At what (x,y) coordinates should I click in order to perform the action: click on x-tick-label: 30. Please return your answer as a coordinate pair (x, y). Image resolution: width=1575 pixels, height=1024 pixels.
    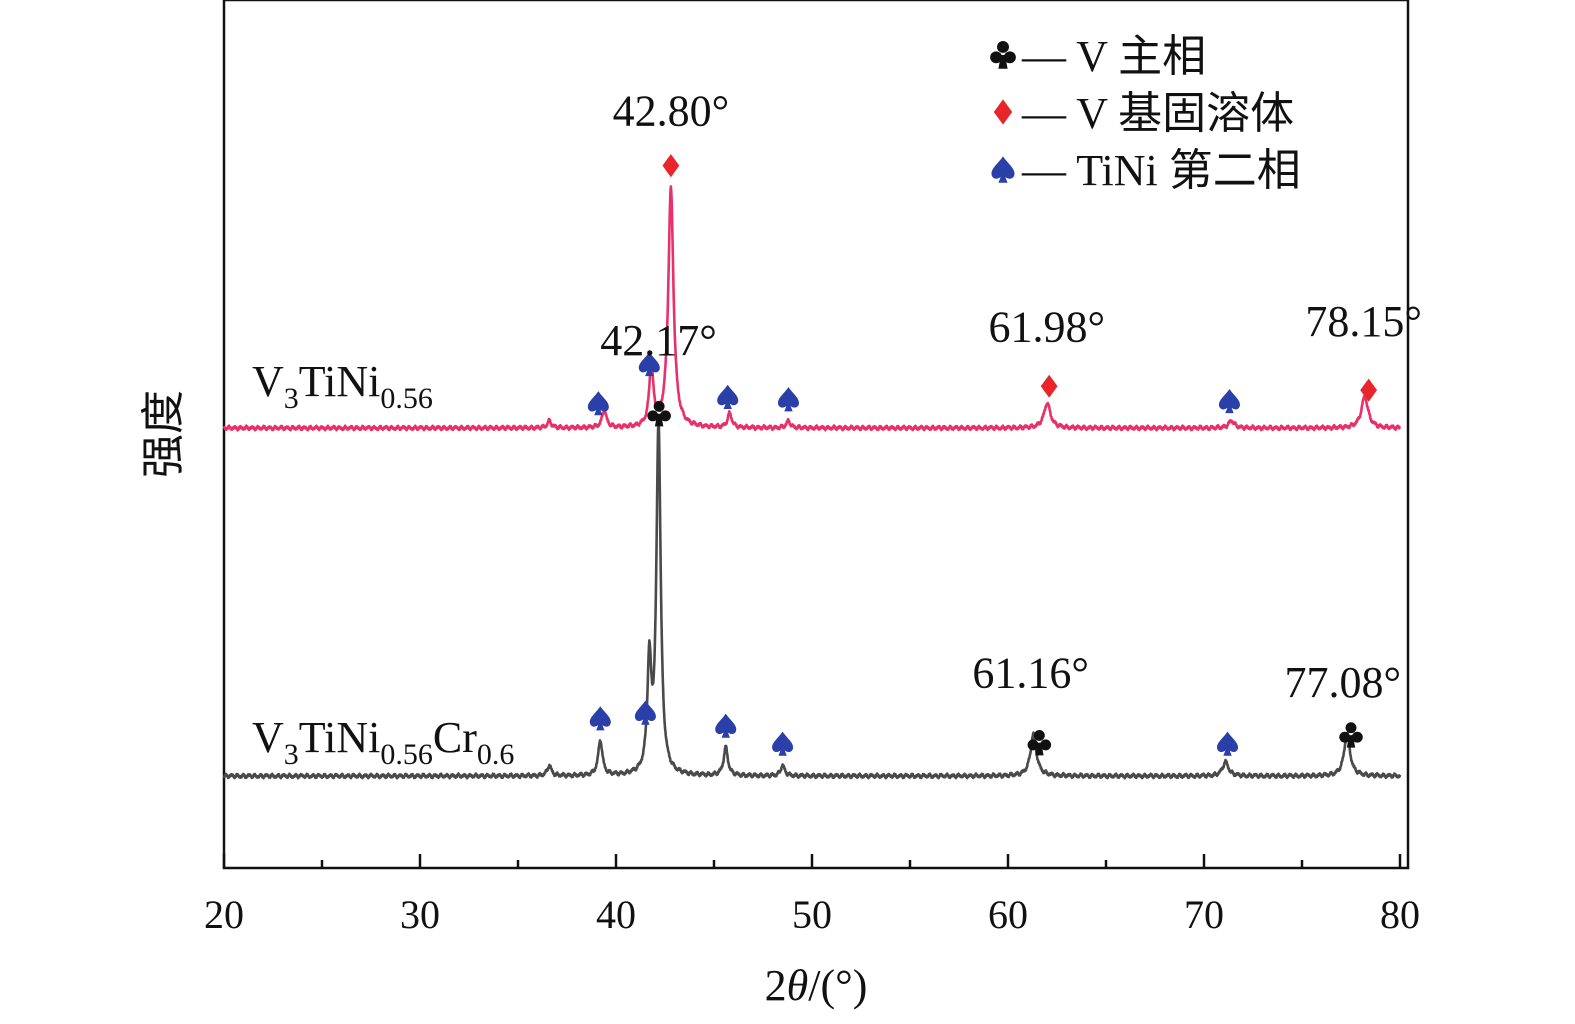
    Looking at the image, I should click on (420, 914).